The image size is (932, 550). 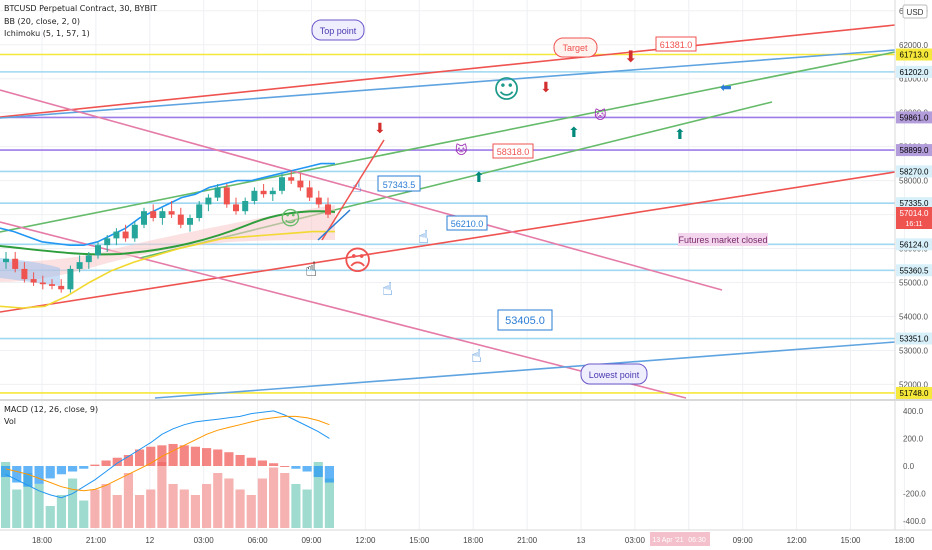 What do you see at coordinates (614, 374) in the screenshot?
I see `lowest-point-callout` at bounding box center [614, 374].